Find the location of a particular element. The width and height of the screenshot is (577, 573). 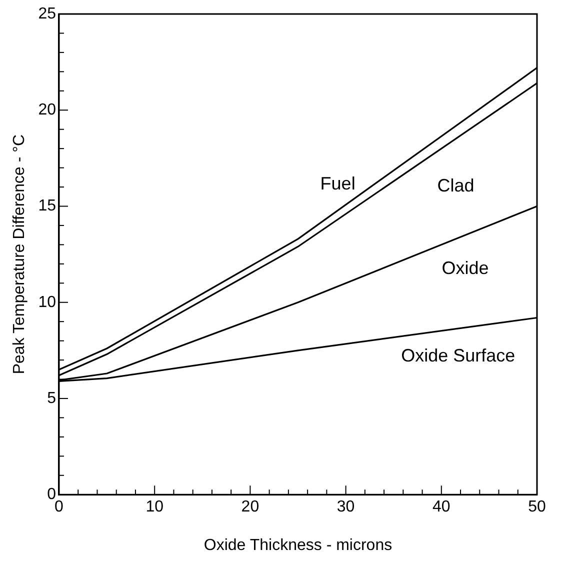

y-tick-label: 0 is located at coordinates (51, 495).